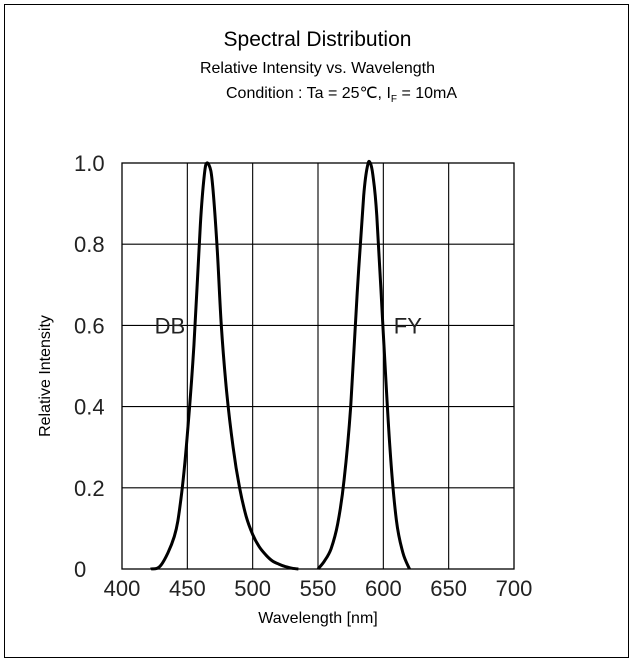  What do you see at coordinates (252, 588) in the screenshot?
I see `x-tick-label: 500` at bounding box center [252, 588].